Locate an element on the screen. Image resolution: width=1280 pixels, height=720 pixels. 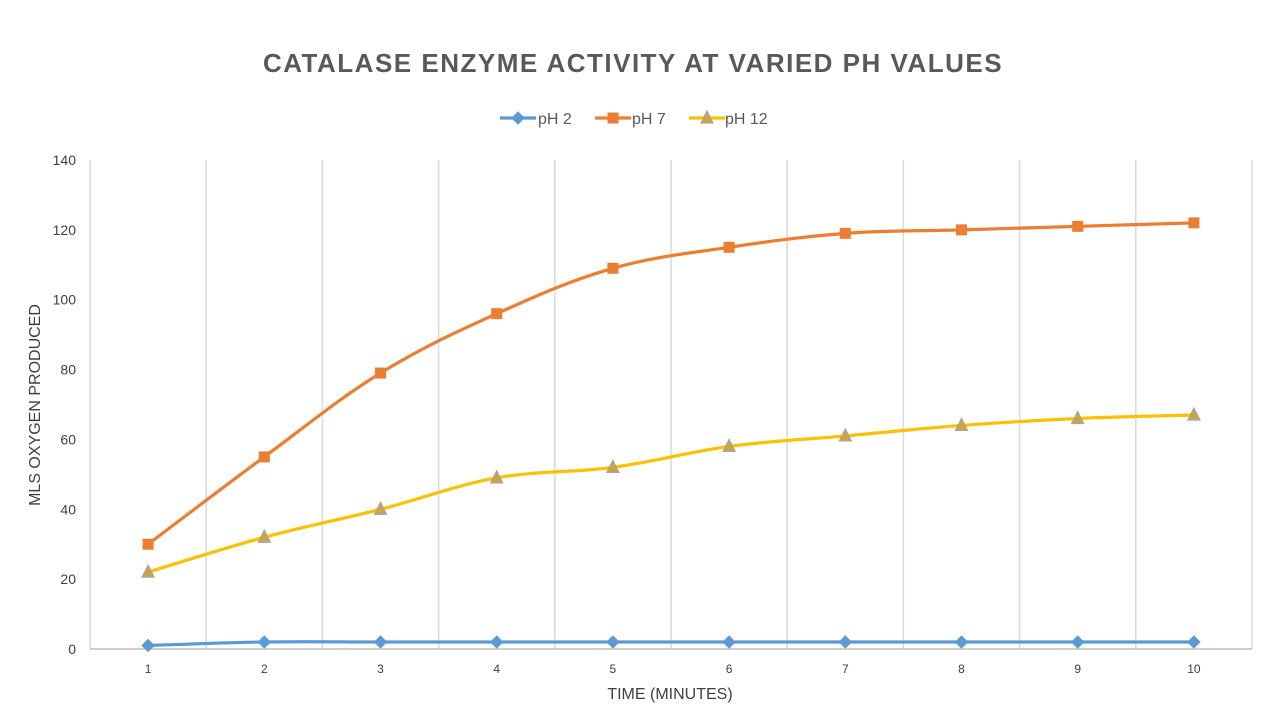
x-tick-label-6: 6 is located at coordinates (729, 669).